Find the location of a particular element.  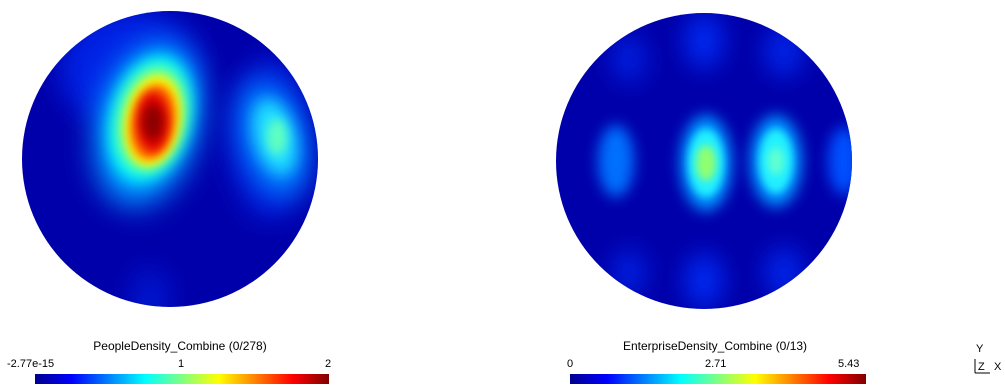

colorbar-max-label: 2 is located at coordinates (328, 364).